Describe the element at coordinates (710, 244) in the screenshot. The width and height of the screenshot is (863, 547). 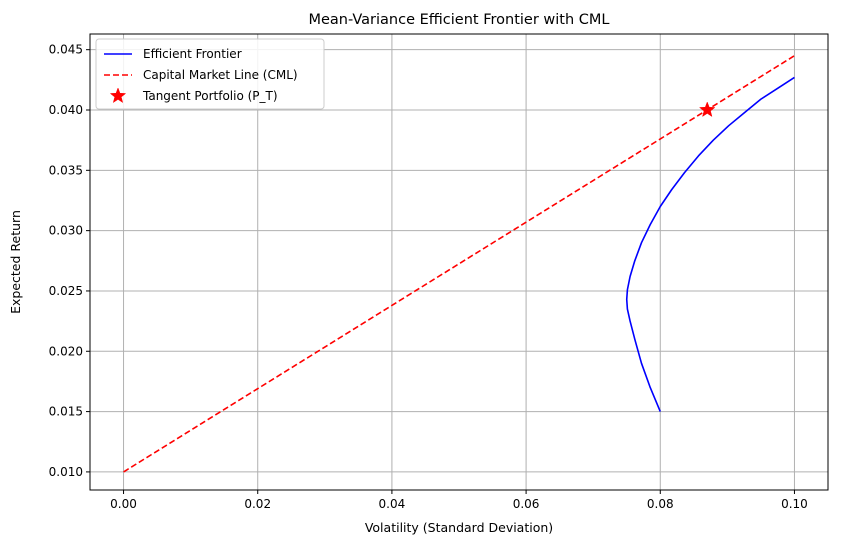
I see `efficient-frontier-line` at that location.